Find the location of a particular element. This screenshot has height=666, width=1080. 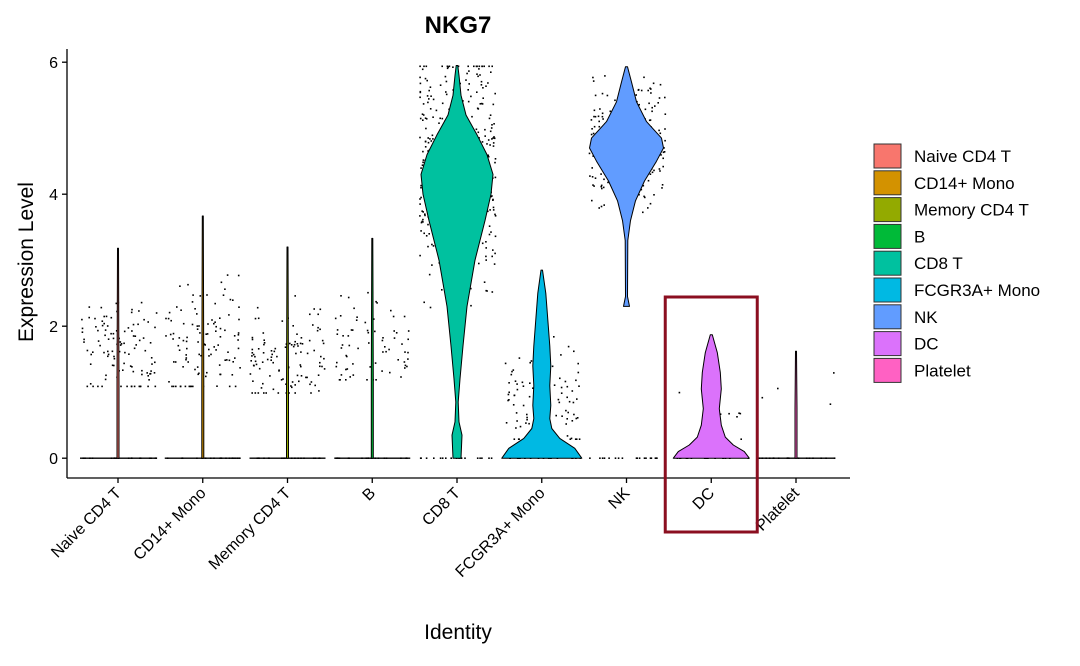

legend-swatch is located at coordinates (887, 370).